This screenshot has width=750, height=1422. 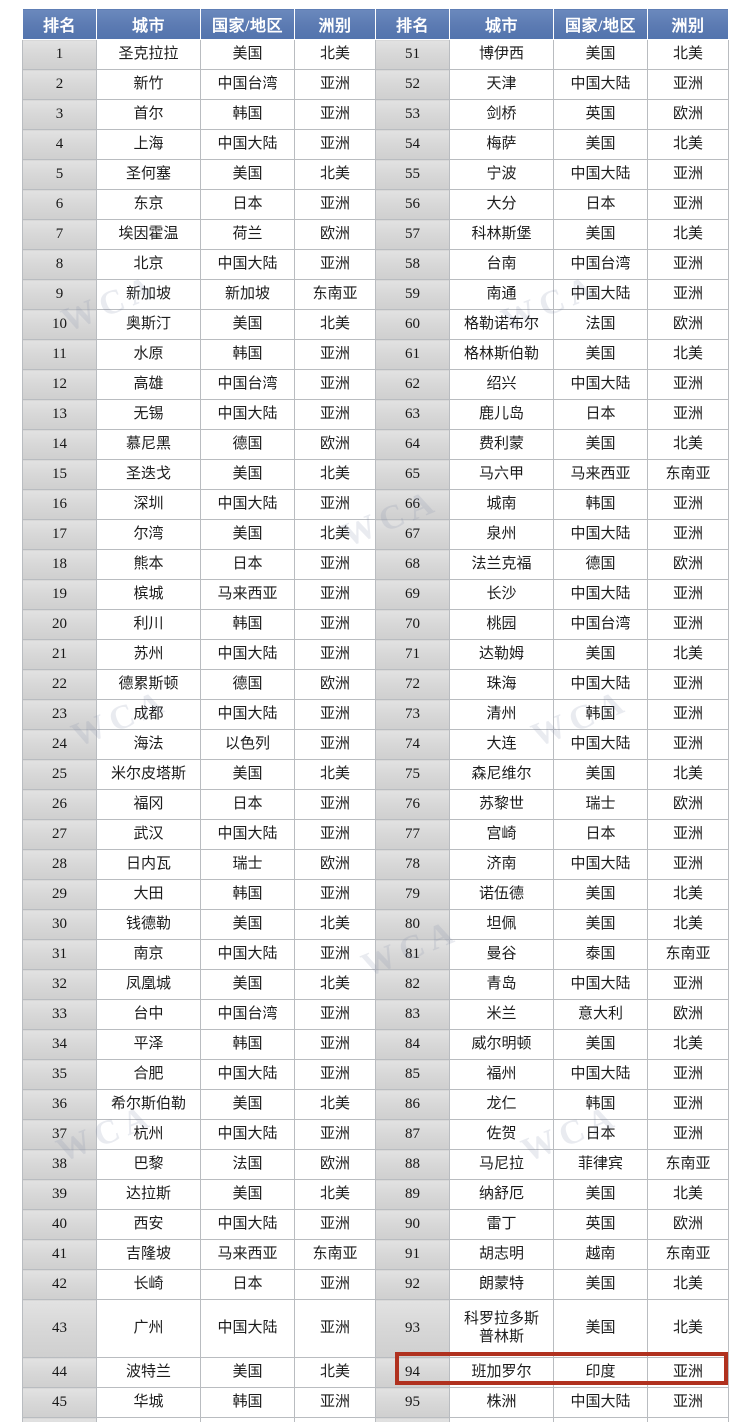 I want to click on cell-rank-left: 26, so click(x=59, y=804).